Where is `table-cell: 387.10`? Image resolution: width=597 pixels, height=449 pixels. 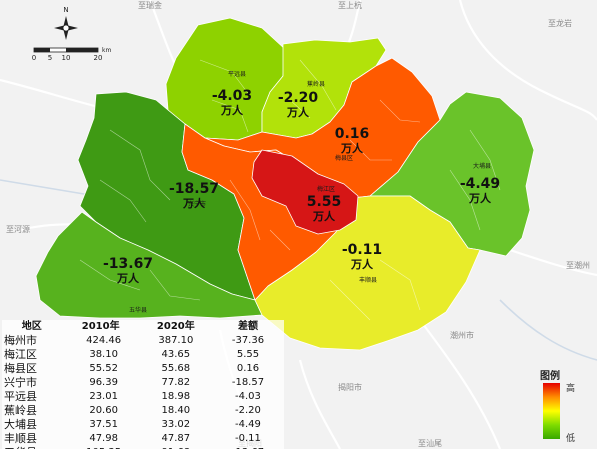
table-cell: 387.10 is located at coordinates (176, 340).